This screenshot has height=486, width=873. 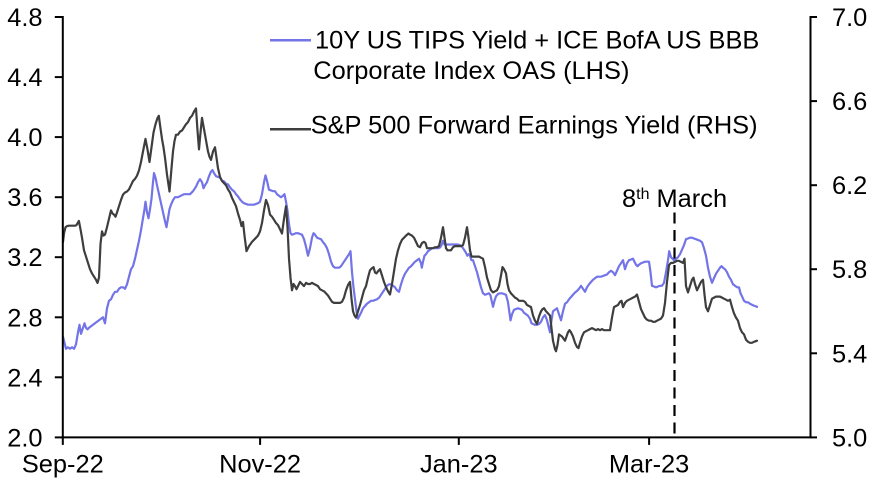 I want to click on svg-text: 4.4, so click(x=24, y=78).